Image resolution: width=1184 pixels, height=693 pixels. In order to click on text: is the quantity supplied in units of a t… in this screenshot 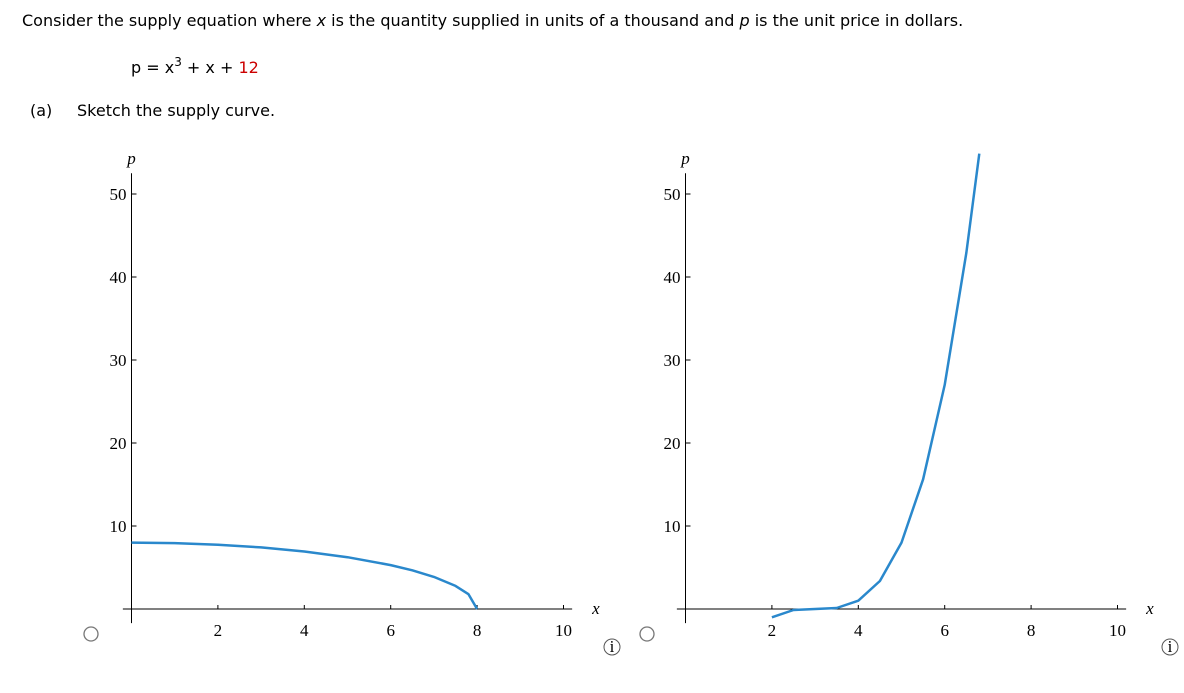, I will do `click(532, 20)`.